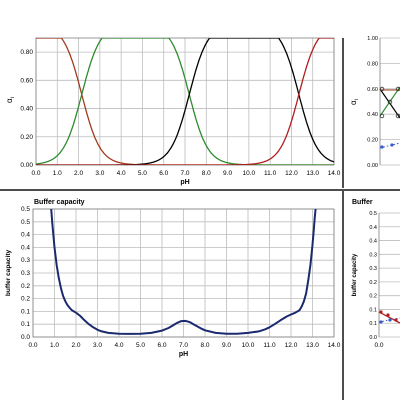 The height and width of the screenshot is (400, 400). I want to click on panel-divider-vertical-bottom, so click(343, 295).